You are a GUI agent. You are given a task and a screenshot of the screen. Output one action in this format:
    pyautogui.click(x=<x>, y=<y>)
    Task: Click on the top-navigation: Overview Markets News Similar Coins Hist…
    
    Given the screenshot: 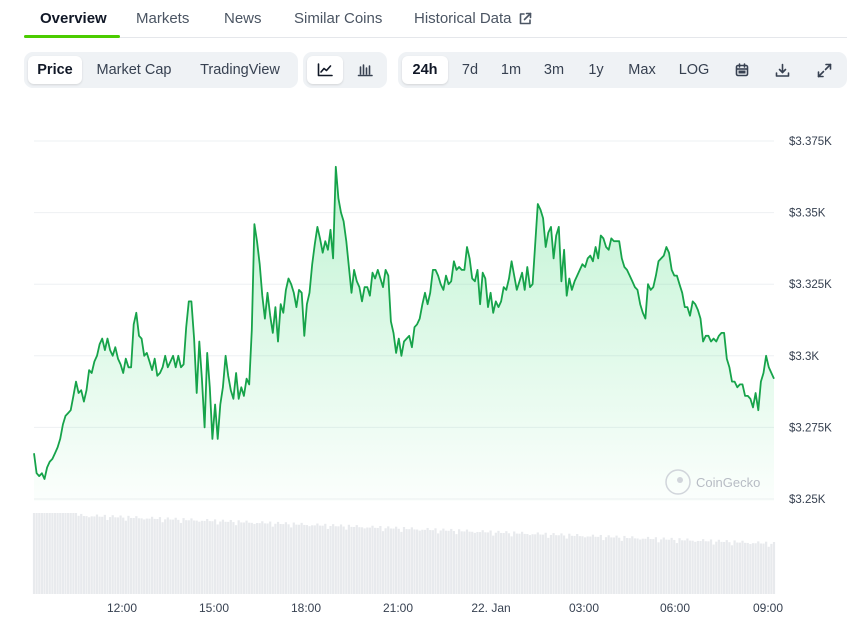 What is the action you would take?
    pyautogui.click(x=435, y=19)
    